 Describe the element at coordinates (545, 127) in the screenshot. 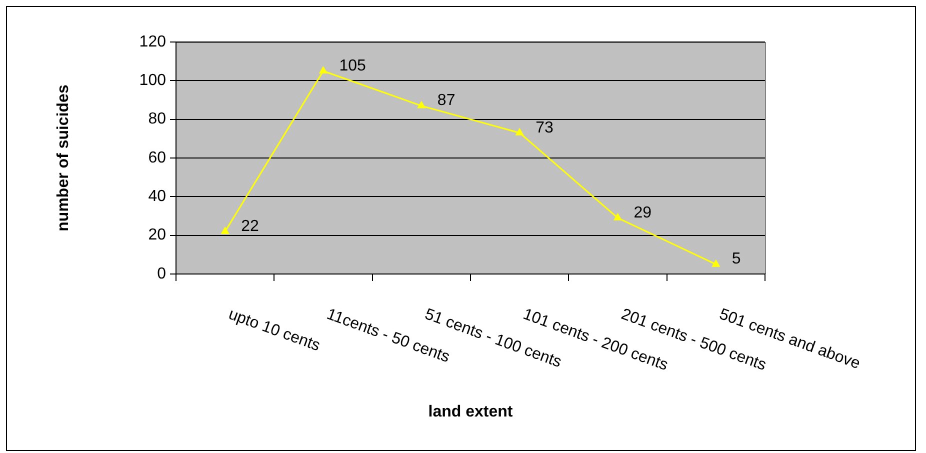

I see `data-label: 73` at that location.